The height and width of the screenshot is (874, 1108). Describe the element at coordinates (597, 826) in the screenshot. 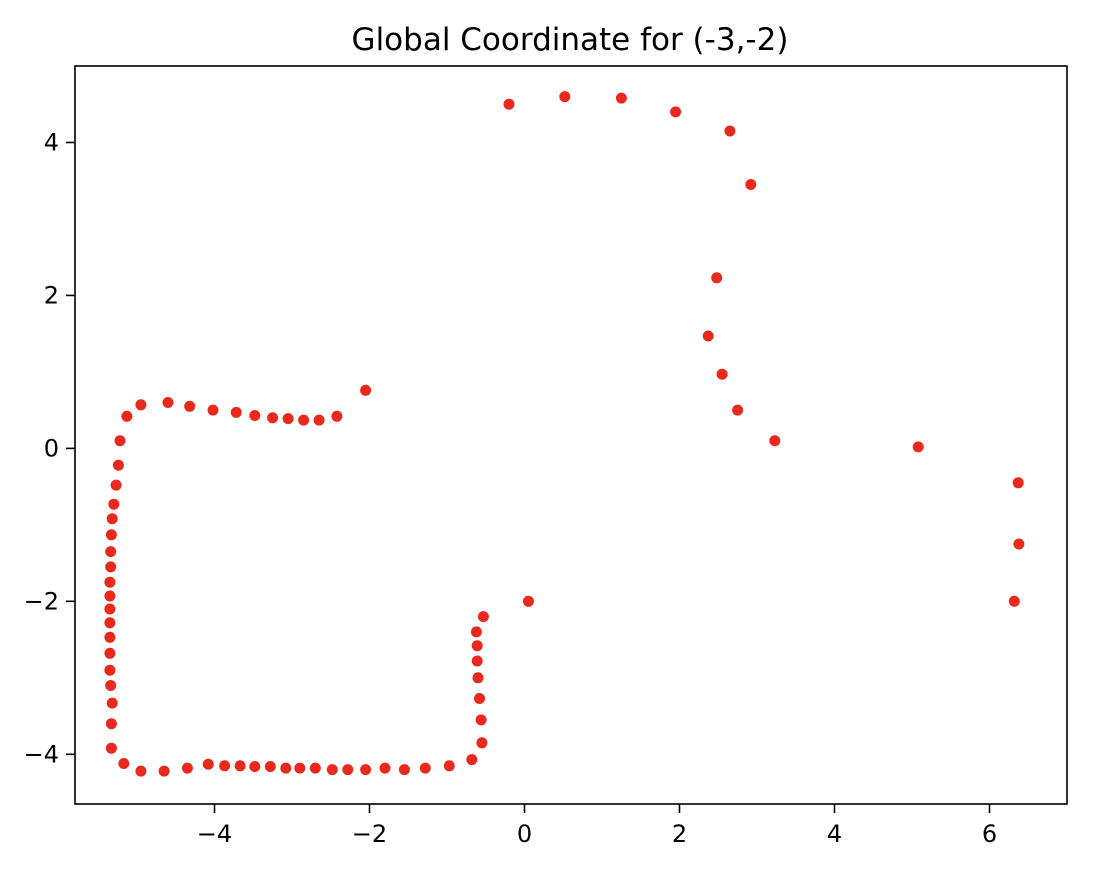

I see `x-axis: −4 −2 0 2 4 6` at that location.